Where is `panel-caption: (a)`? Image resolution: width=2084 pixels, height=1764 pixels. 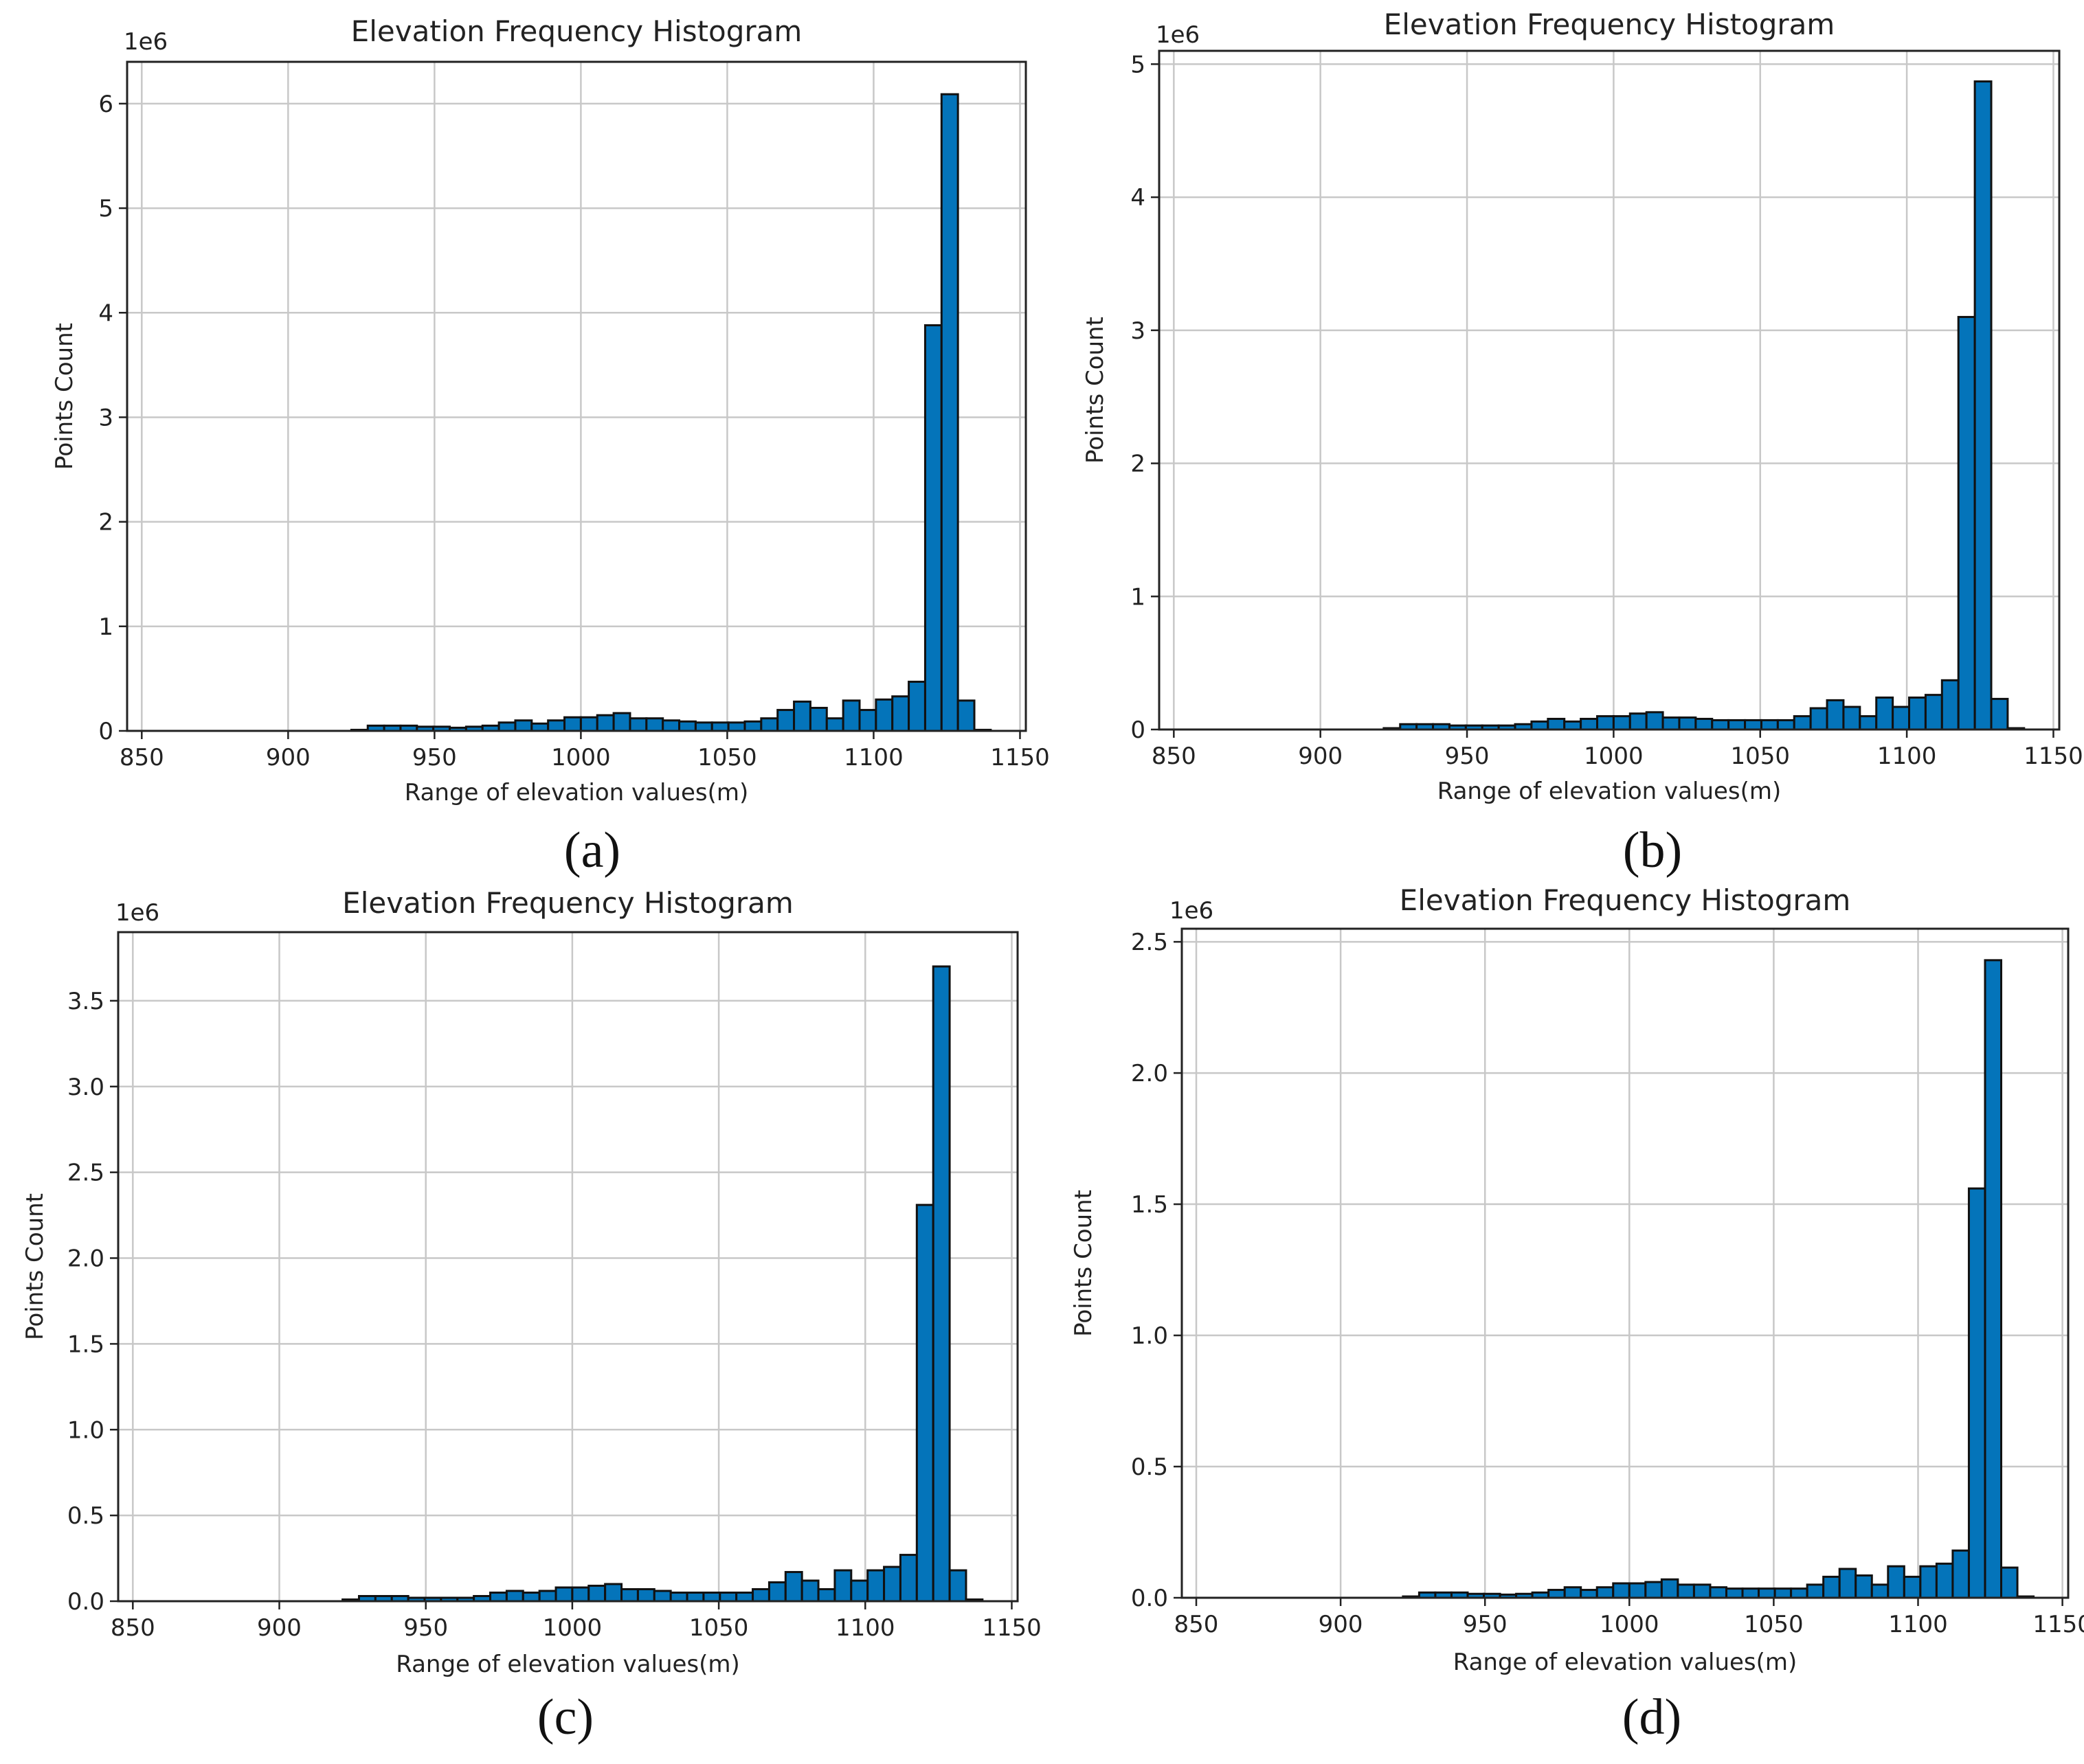
panel-caption: (a) is located at coordinates (592, 850).